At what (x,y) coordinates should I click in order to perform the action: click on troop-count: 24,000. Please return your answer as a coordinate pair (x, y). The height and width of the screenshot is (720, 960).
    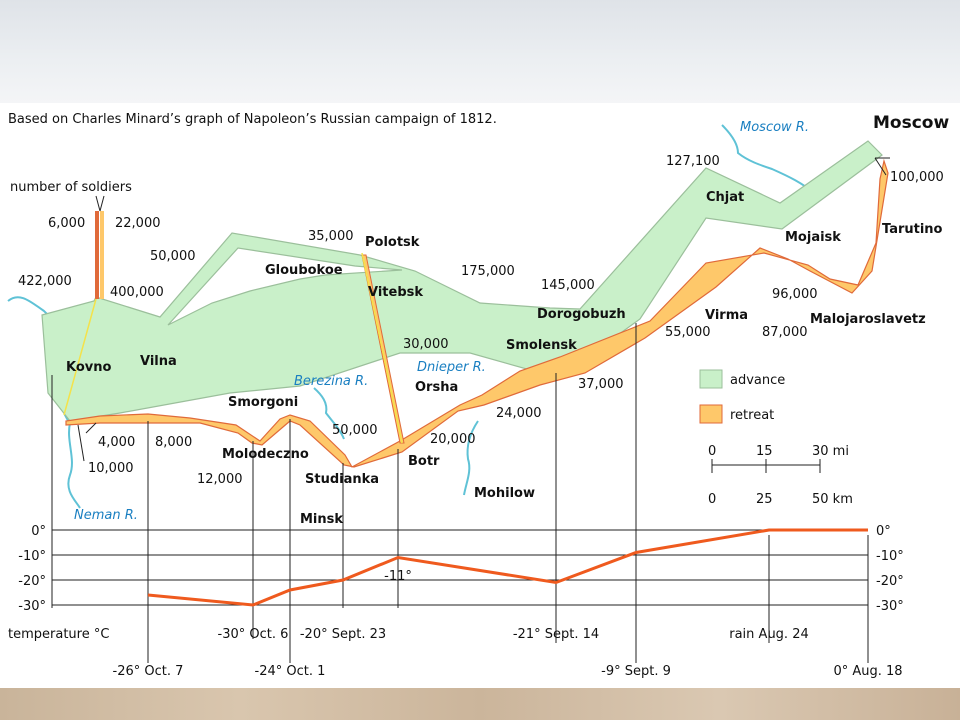
    Looking at the image, I should click on (519, 413).